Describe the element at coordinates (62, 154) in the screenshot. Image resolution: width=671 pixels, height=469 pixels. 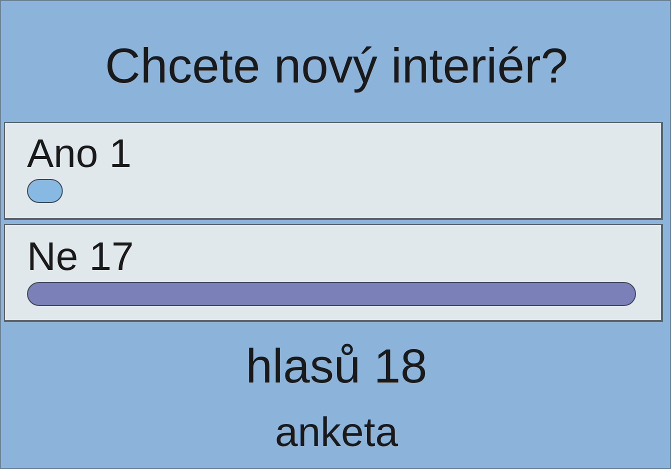
I see `y-tick-label: Ano` at that location.